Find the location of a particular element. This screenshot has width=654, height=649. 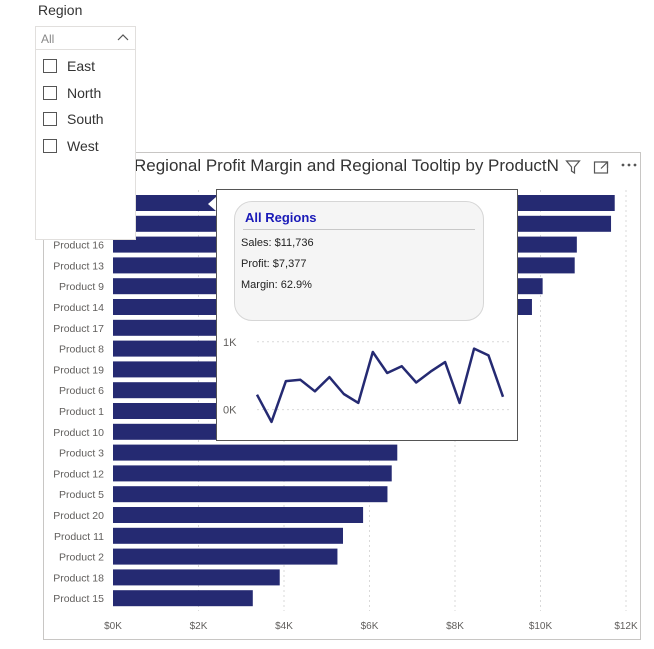

y-tick-label: Product 18 is located at coordinates (78, 578).